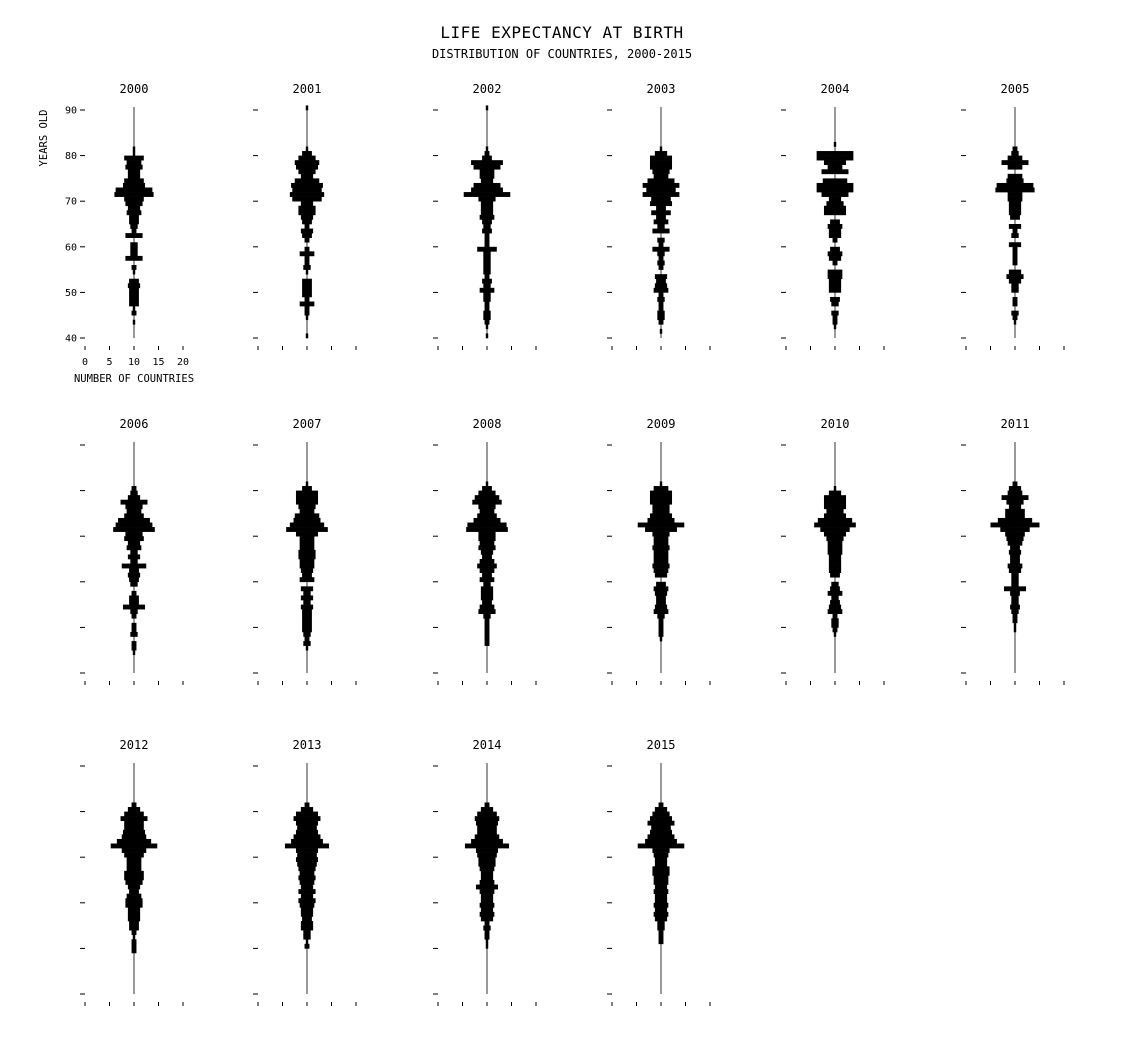  What do you see at coordinates (307, 745) in the screenshot?
I see `panel-title: 2013` at bounding box center [307, 745].